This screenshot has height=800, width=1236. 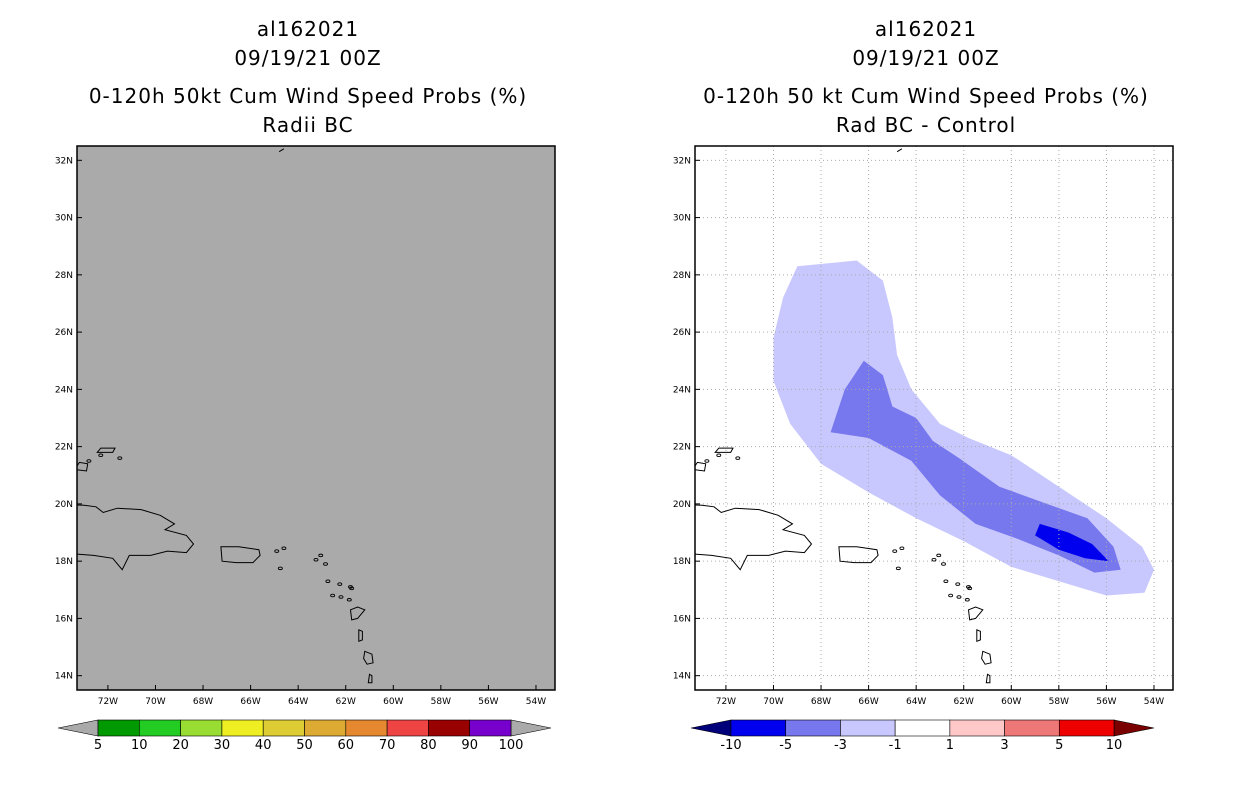 What do you see at coordinates (926, 125) in the screenshot?
I see `right-subtitle: Rad BC - Control` at bounding box center [926, 125].